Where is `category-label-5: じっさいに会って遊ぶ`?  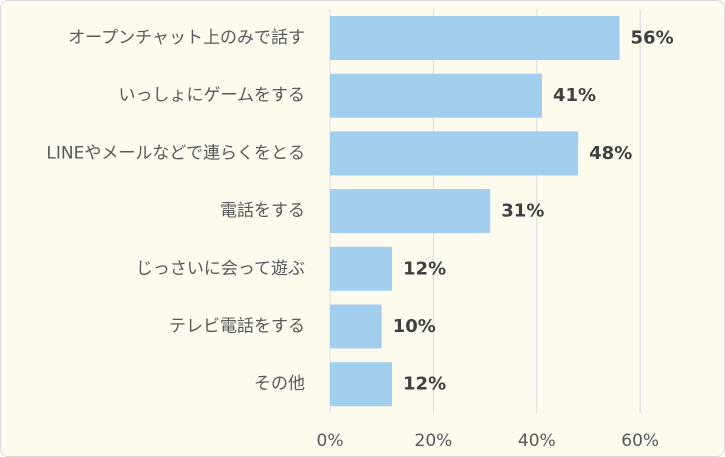
category-label-5: じっさいに会って遊ぶ is located at coordinates (220, 269).